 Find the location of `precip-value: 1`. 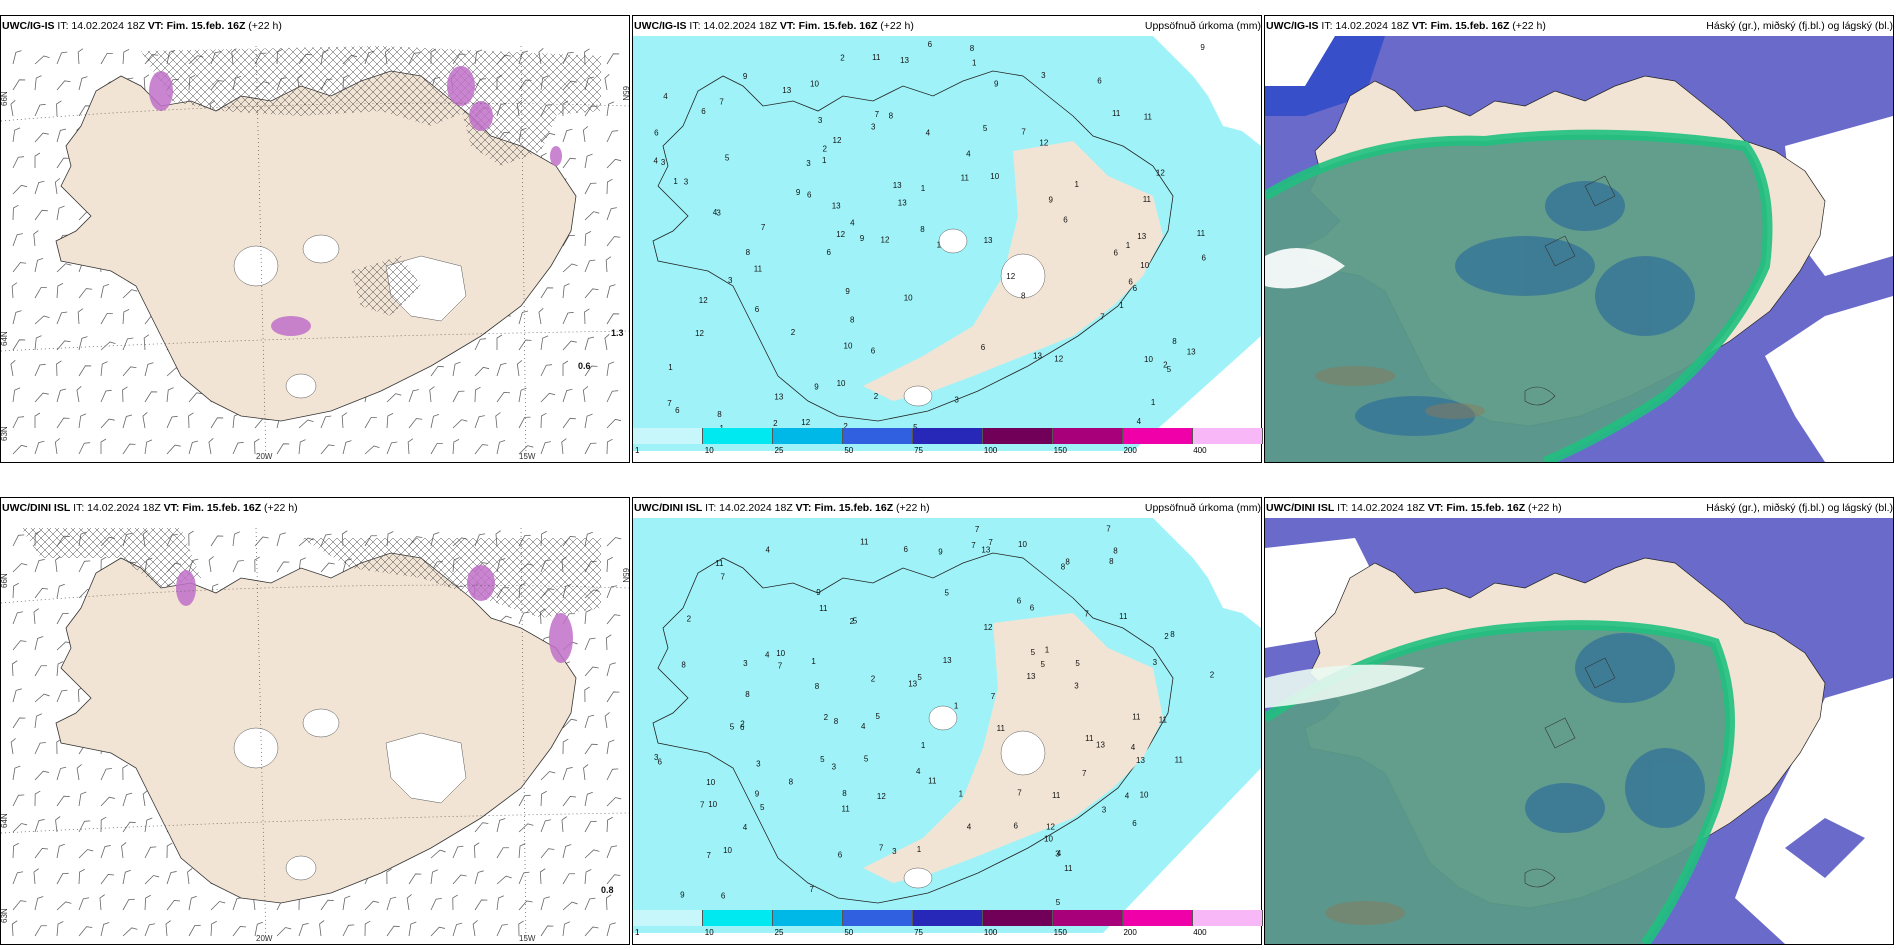

precip-value: 1 is located at coordinates (1077, 184).